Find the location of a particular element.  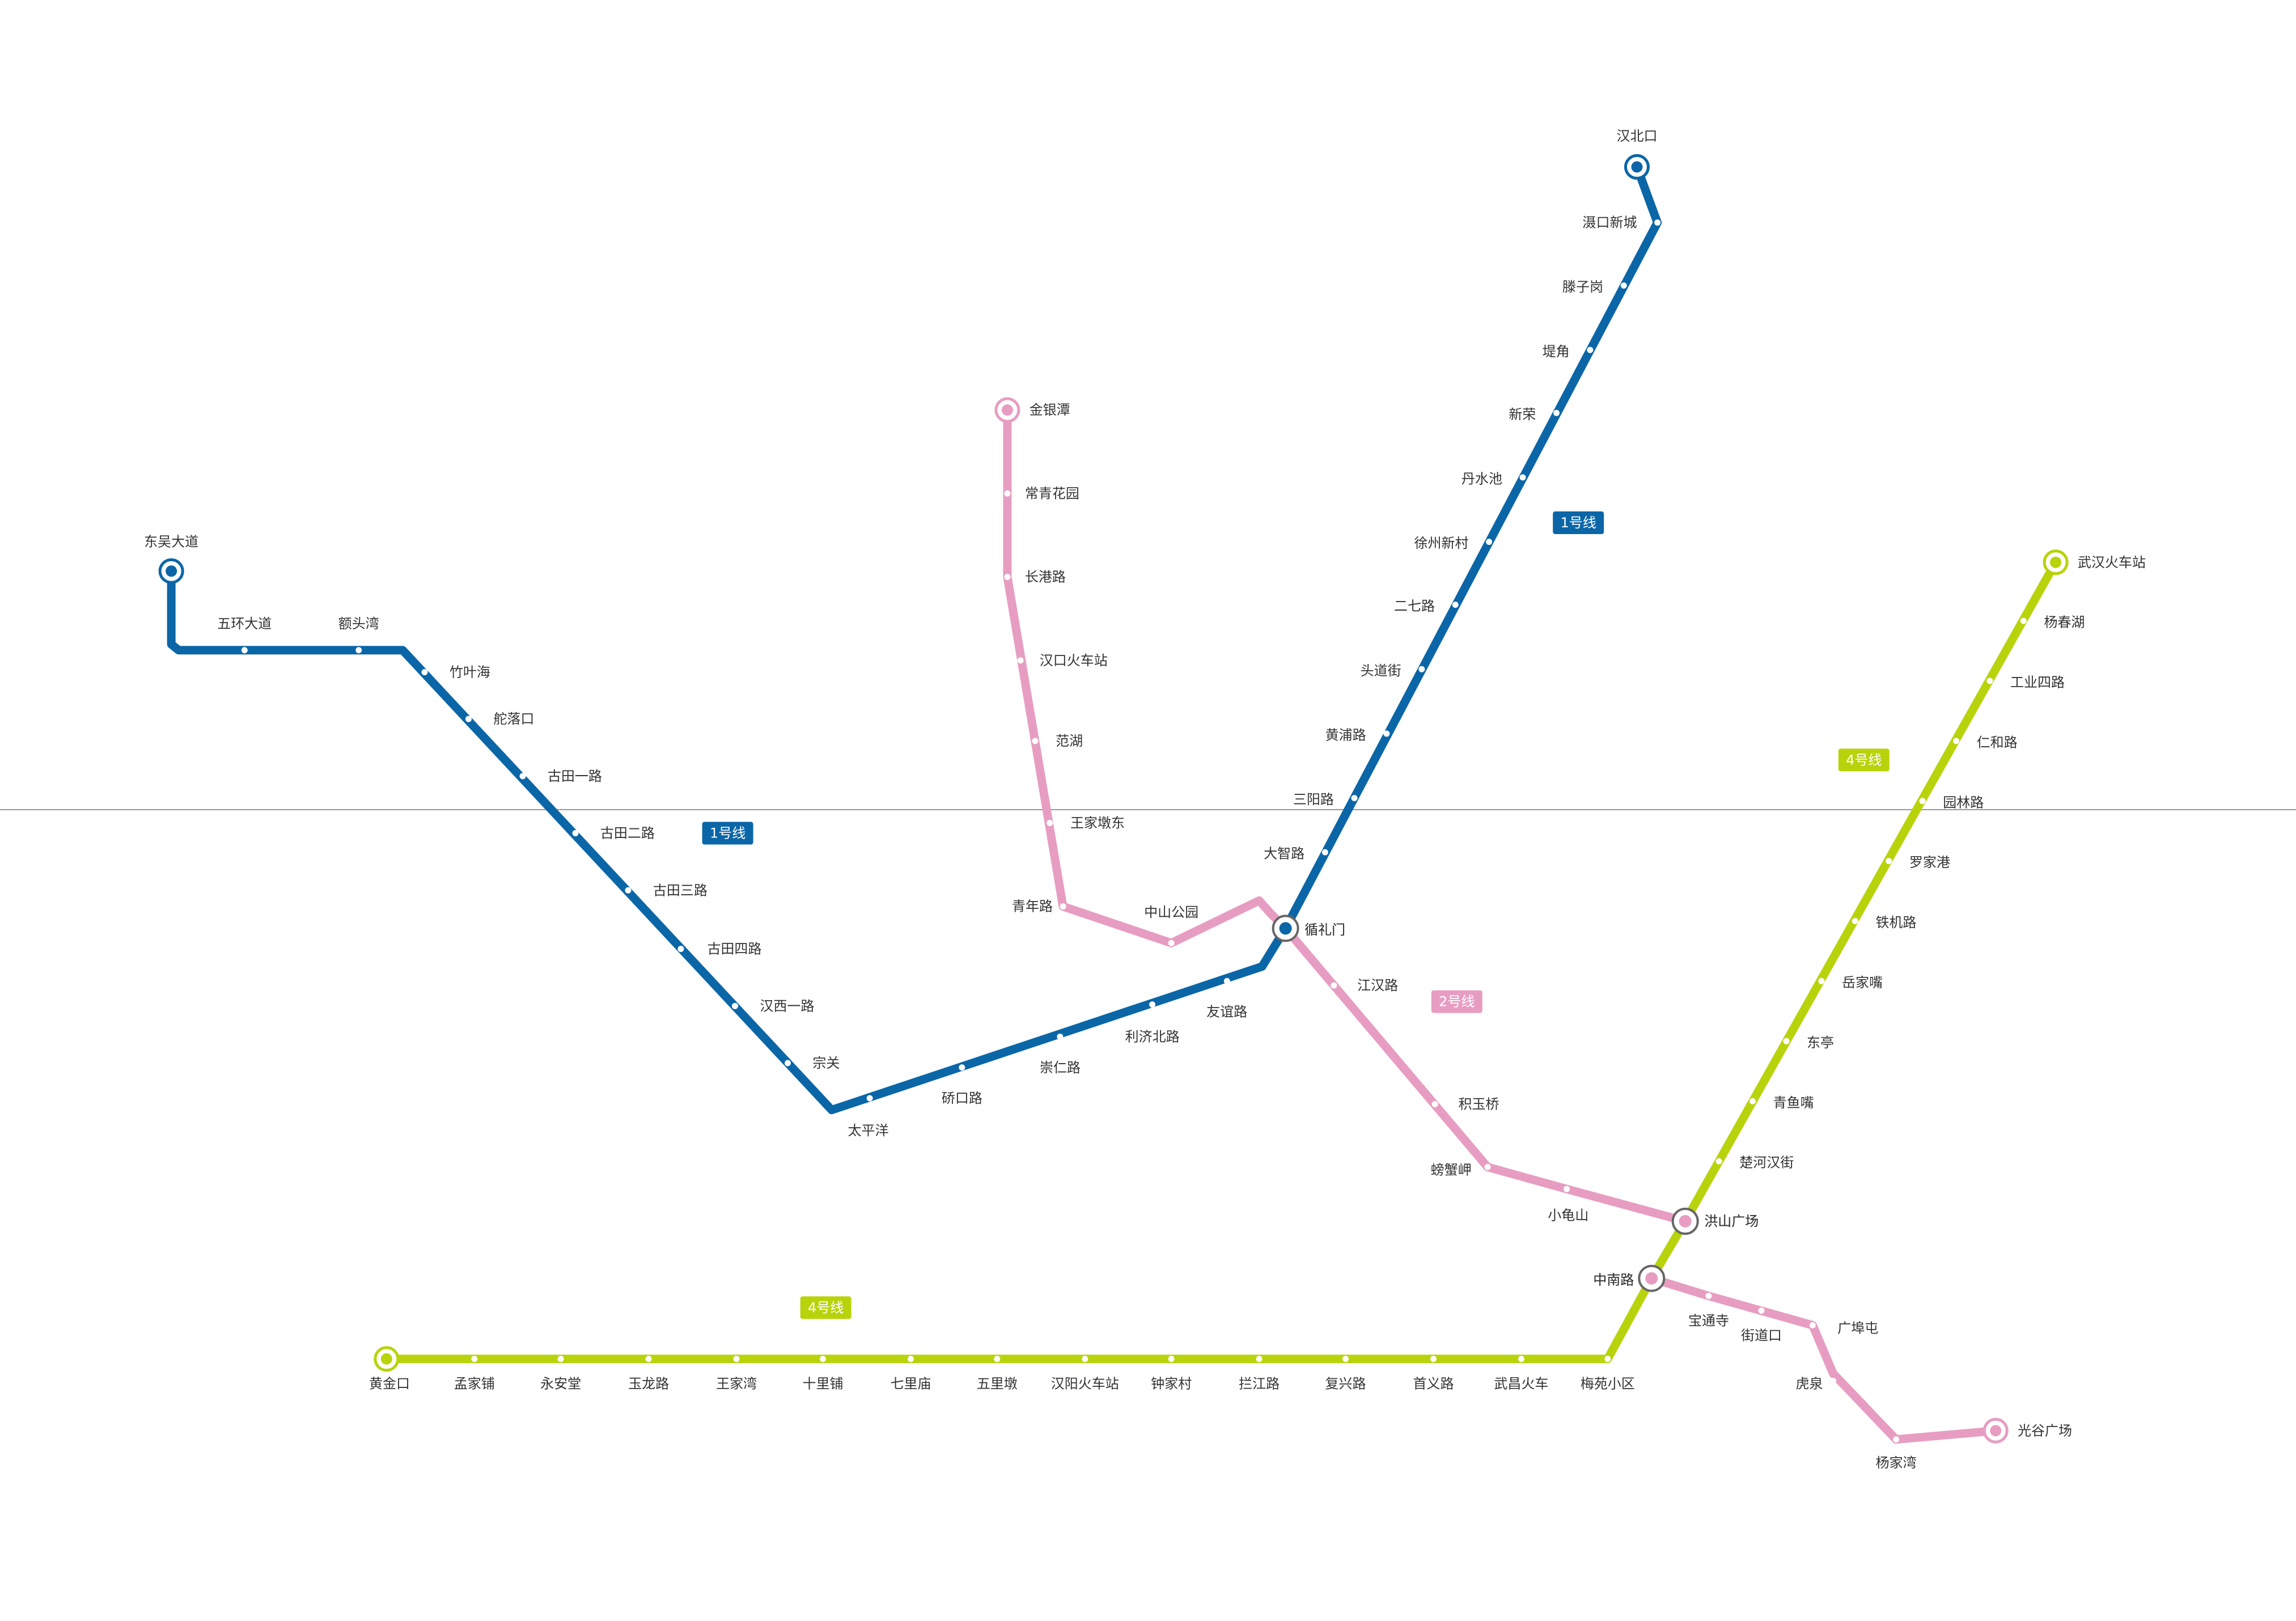

station-label: 罗家港 is located at coordinates (1930, 862).